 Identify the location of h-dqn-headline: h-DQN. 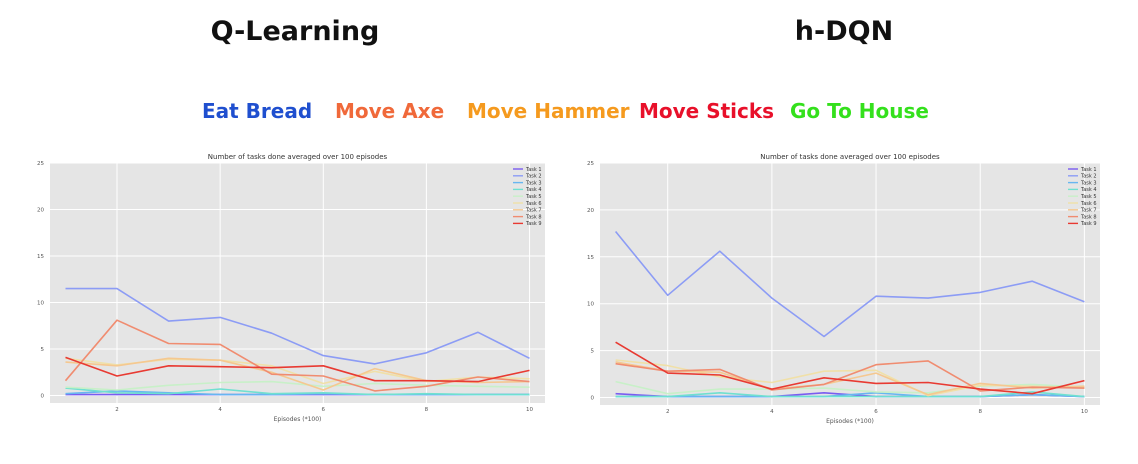
(844, 31).